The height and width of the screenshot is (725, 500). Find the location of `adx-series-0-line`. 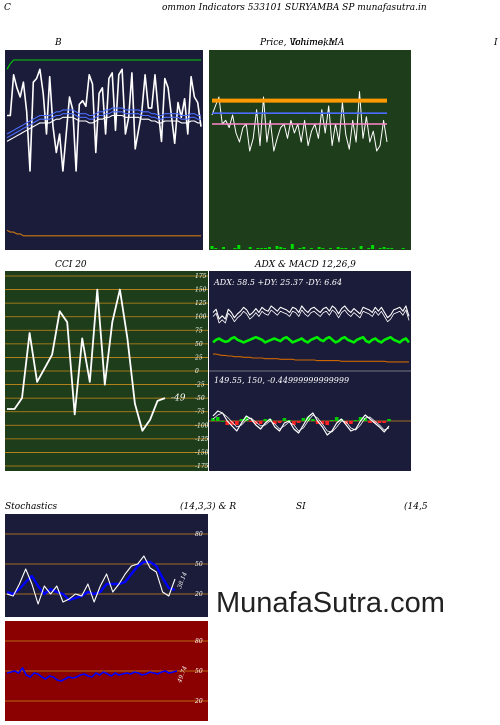

adx-series-0-line is located at coordinates (311, 312).